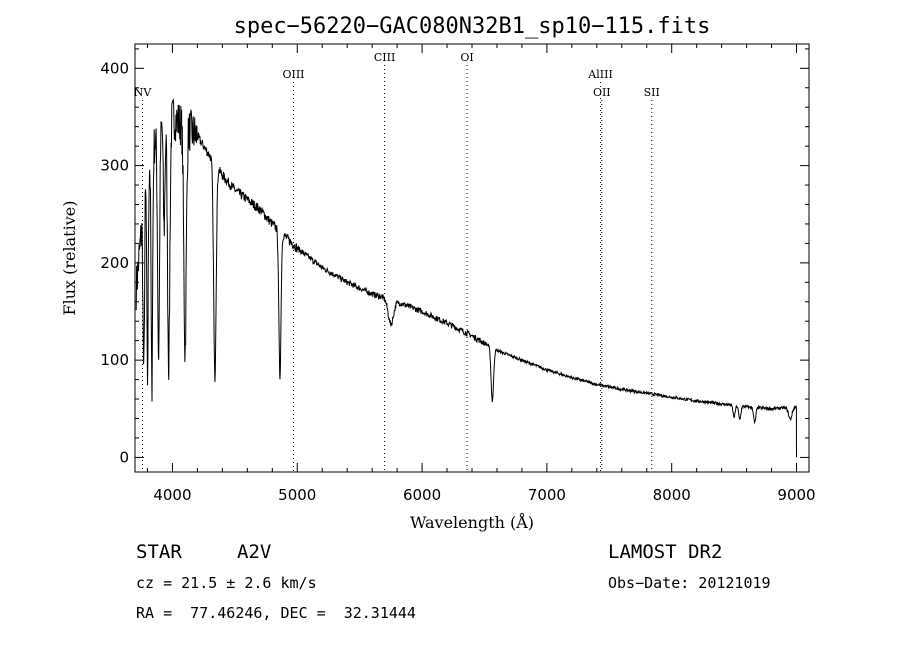 Image resolution: width=900 pixels, height=650 pixels. Describe the element at coordinates (422, 495) in the screenshot. I see `x-tick-label: 6000` at that location.